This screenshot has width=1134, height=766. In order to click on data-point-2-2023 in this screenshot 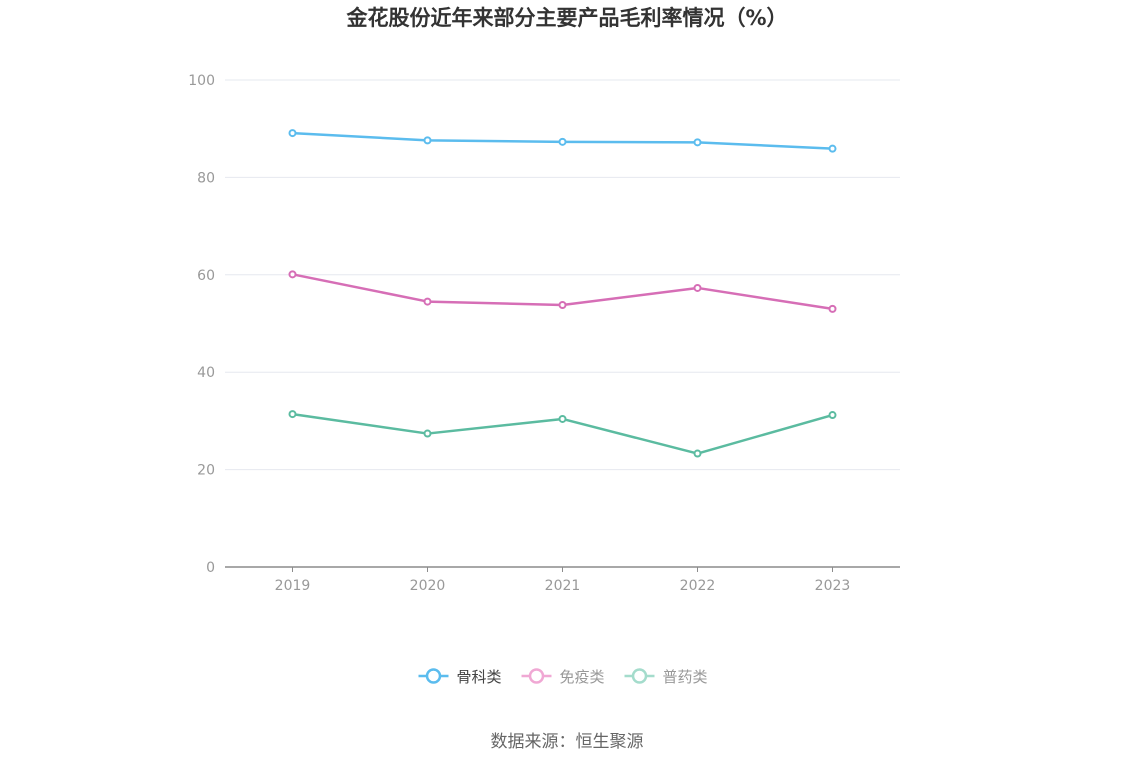, I will do `click(832, 415)`.